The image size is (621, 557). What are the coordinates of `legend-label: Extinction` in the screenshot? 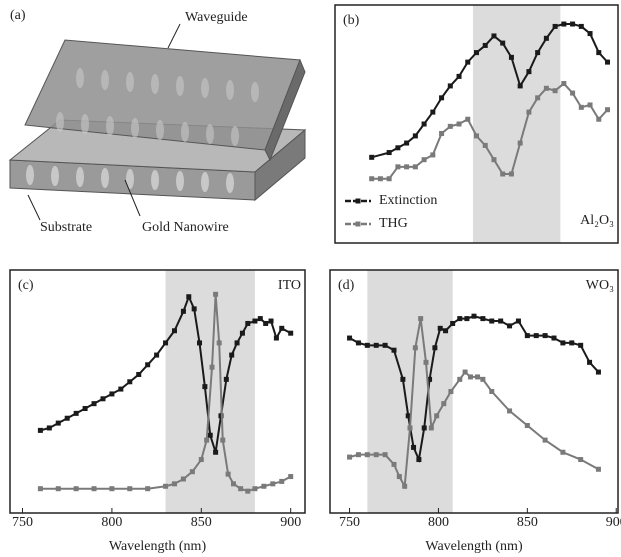 It's located at (408, 200).